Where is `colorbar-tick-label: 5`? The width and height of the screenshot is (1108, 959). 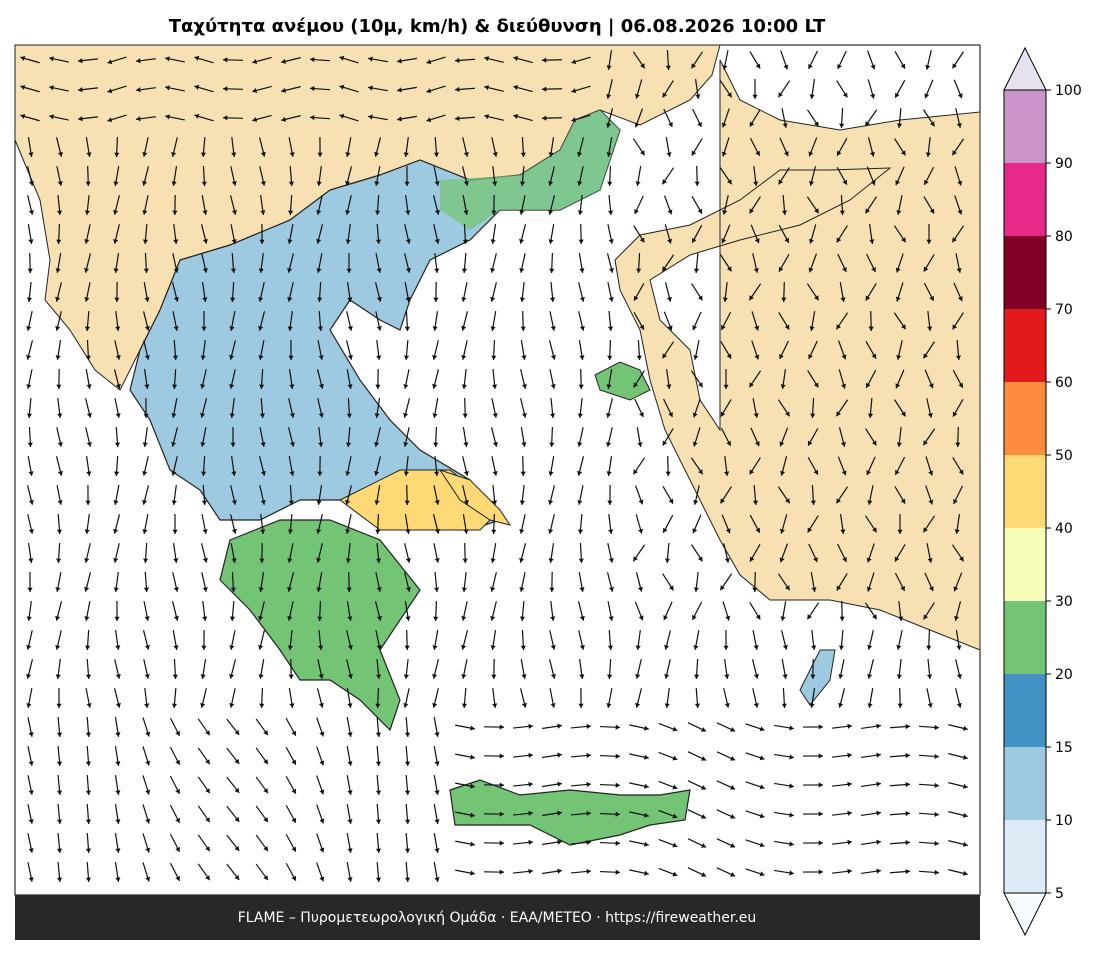
colorbar-tick-label: 5 is located at coordinates (1059, 894).